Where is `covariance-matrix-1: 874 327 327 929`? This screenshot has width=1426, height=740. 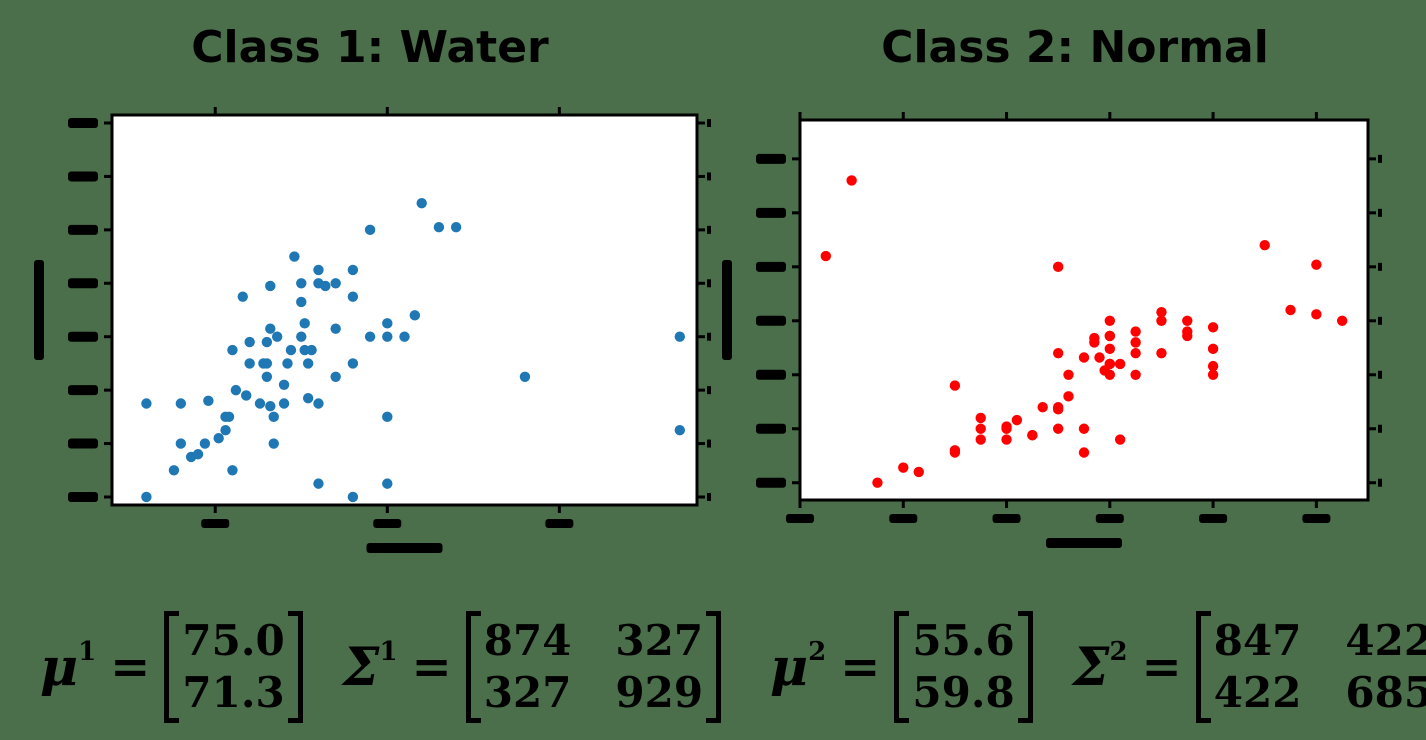 covariance-matrix-1: 874 327 327 929 is located at coordinates (593, 667).